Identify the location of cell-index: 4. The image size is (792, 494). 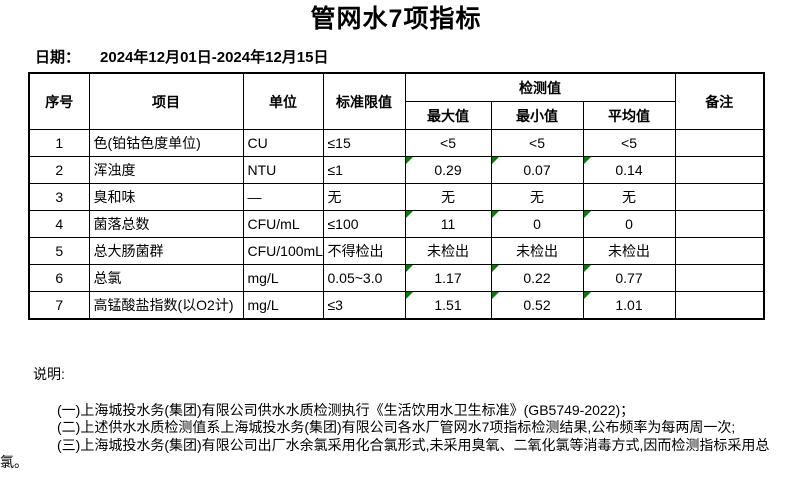
(59, 224).